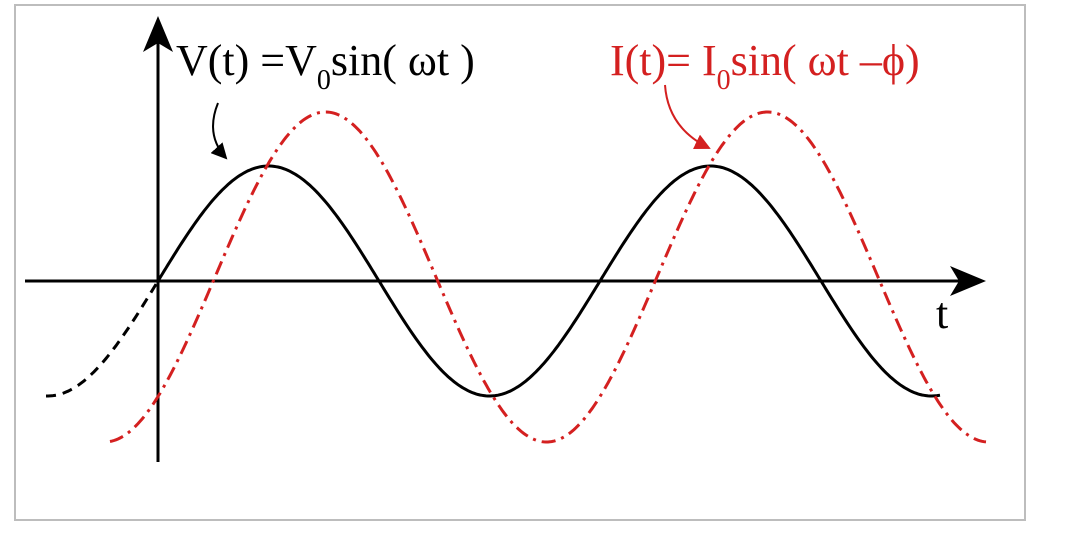 The height and width of the screenshot is (546, 1066). Describe the element at coordinates (942, 313) in the screenshot. I see `axis-label: t` at that location.